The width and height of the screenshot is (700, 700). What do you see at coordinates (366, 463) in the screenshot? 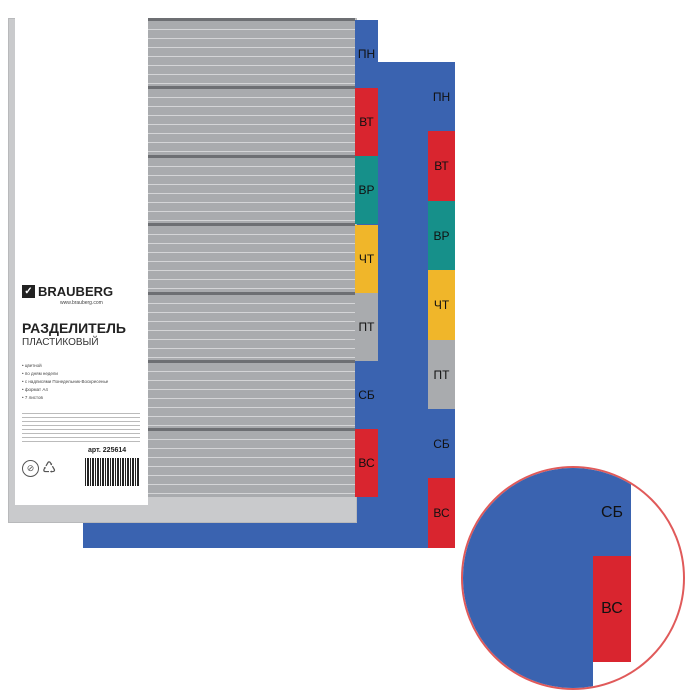
I see `front-tab: ВС` at bounding box center [366, 463].